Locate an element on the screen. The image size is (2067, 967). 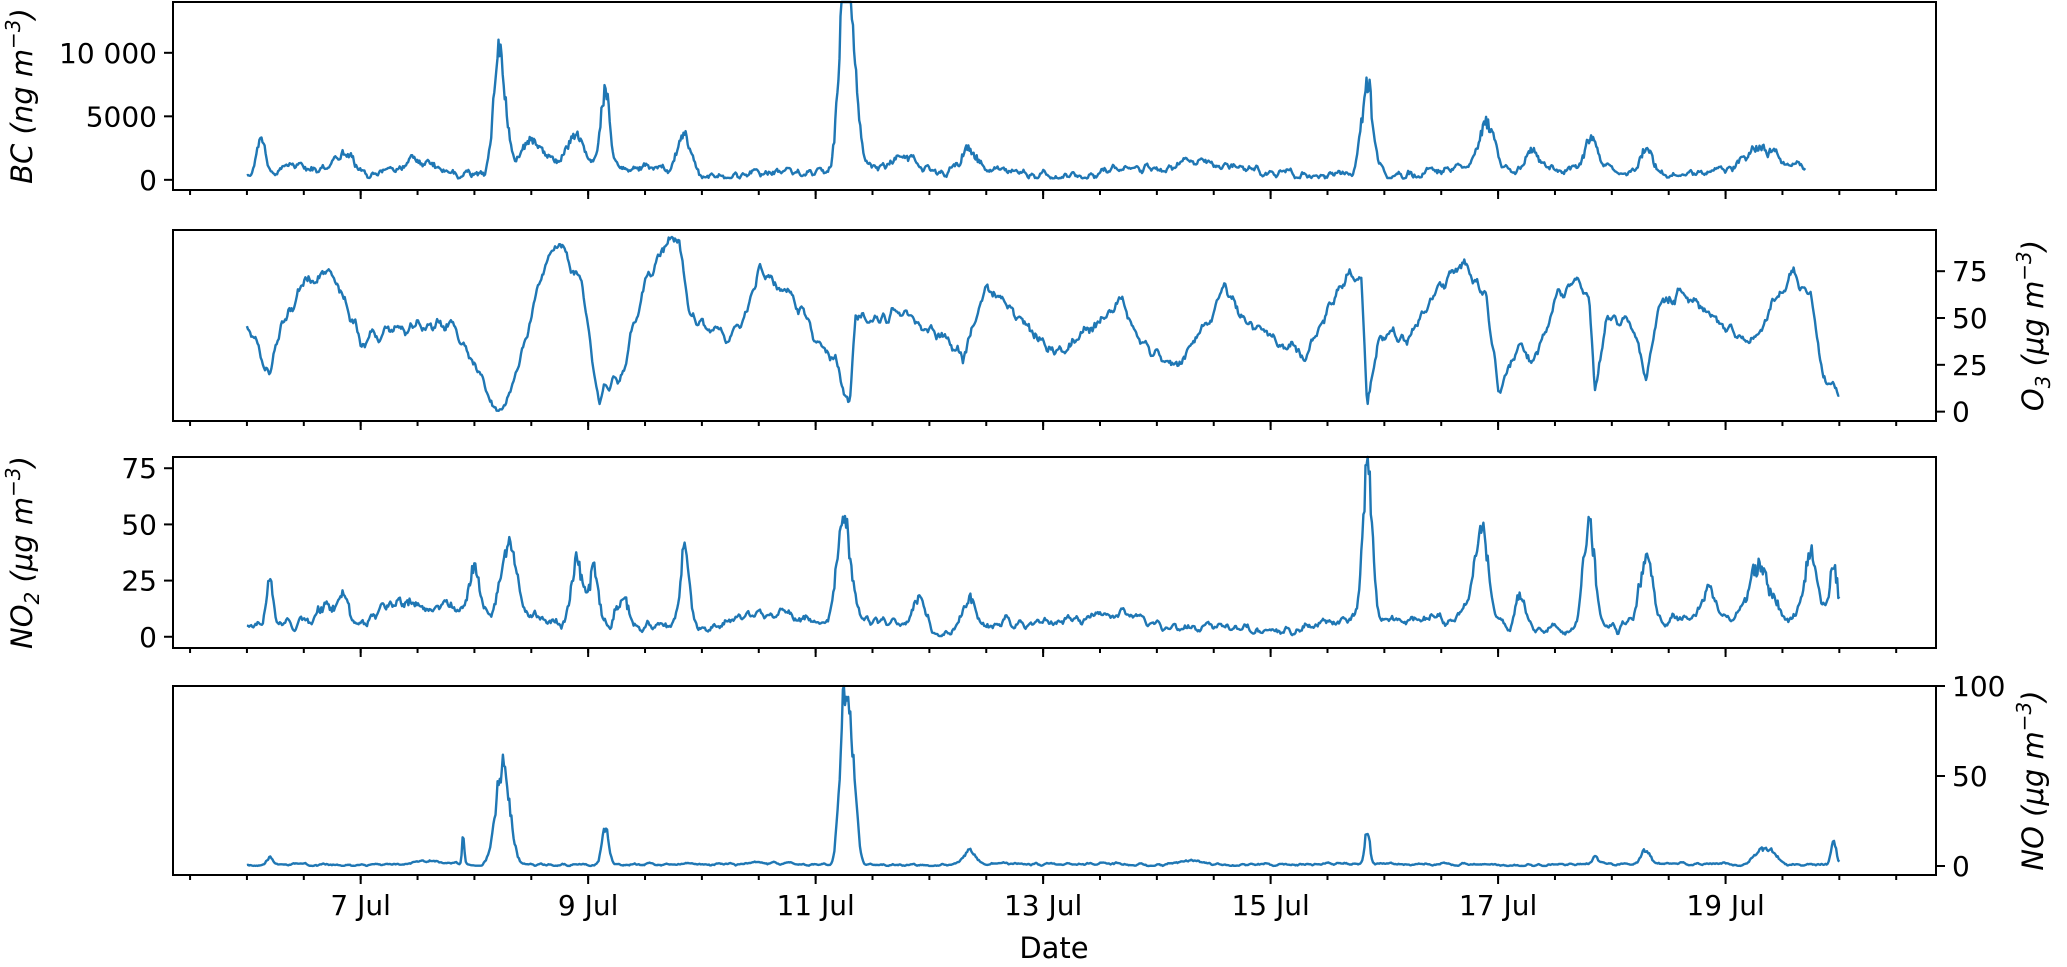
y-tick-label-o3: 50 is located at coordinates (1970, 318).